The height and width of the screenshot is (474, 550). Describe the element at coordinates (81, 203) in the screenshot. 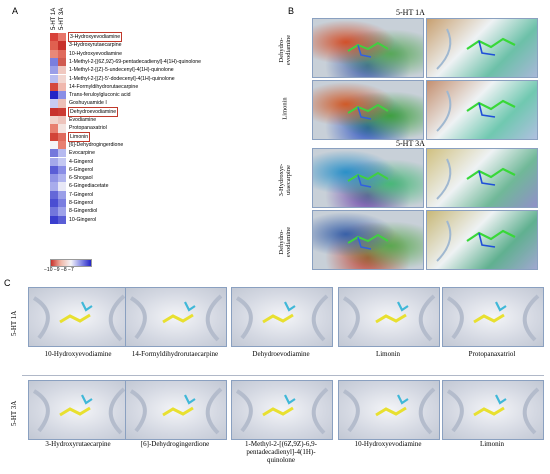

I see `heatmap-row-label: 8-Gingerol` at that location.